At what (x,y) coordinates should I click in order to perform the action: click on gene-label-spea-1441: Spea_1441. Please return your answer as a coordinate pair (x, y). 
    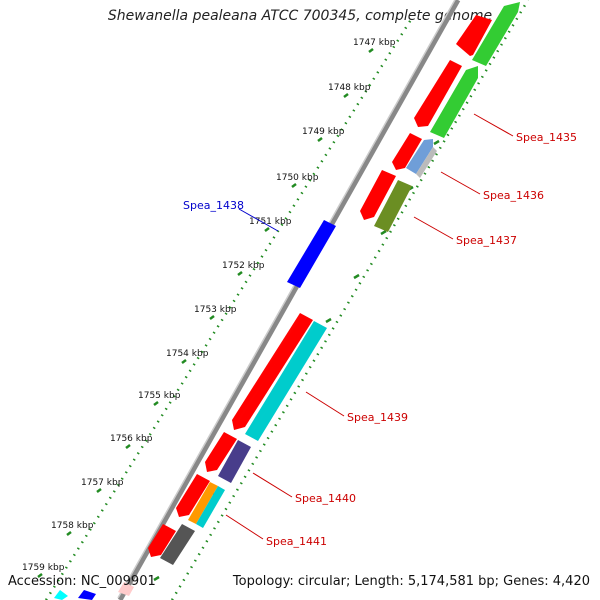
    Looking at the image, I should click on (296, 541).